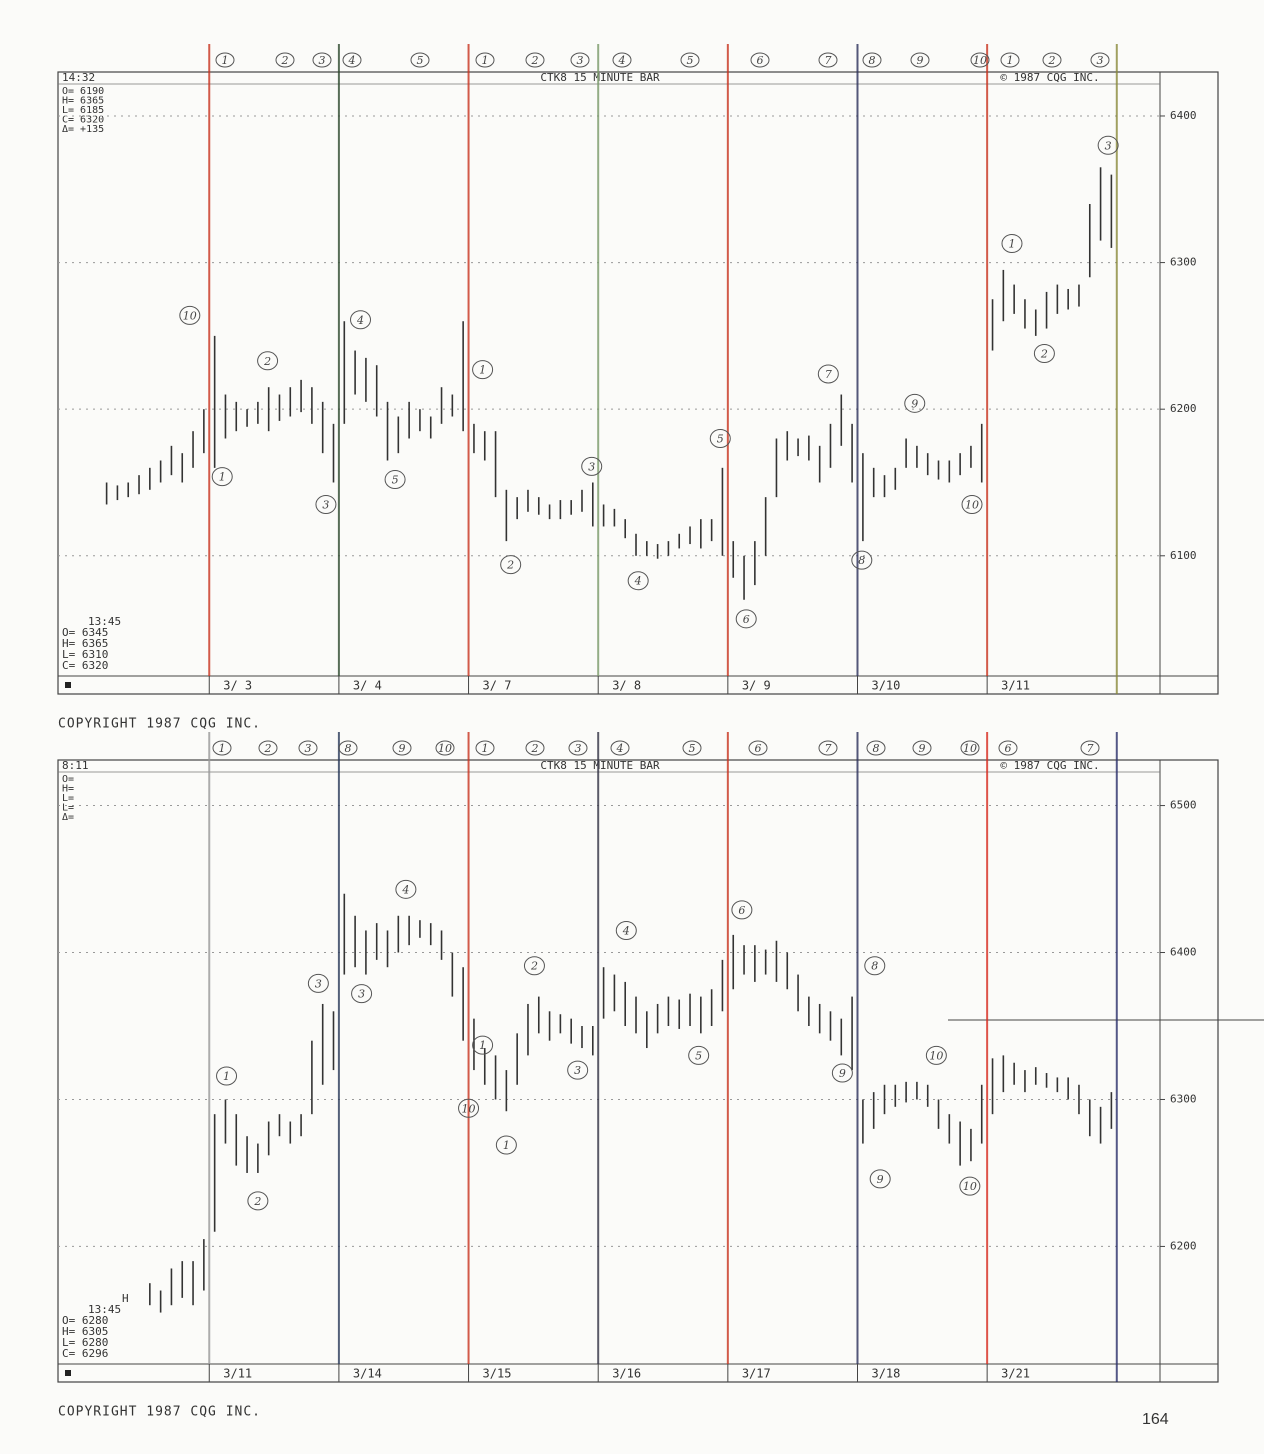 Image resolution: width=1264 pixels, height=1454 pixels. Describe the element at coordinates (68, 1373) in the screenshot. I see `strip-marker` at that location.